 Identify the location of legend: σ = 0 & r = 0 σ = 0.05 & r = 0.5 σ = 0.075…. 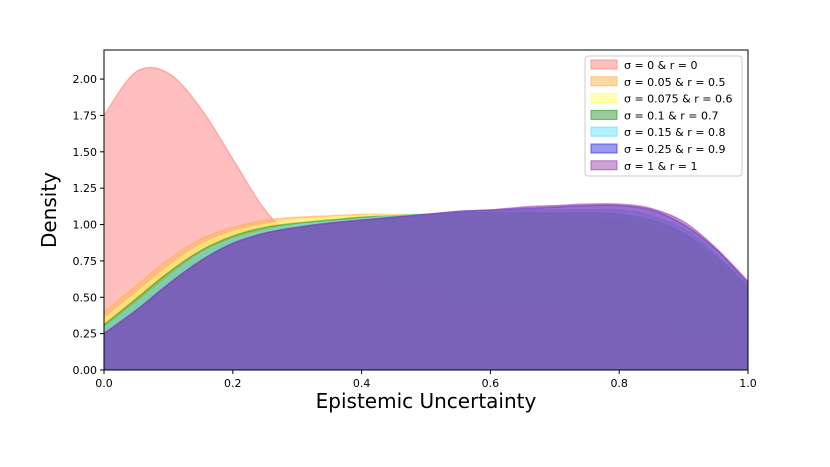
(663, 116).